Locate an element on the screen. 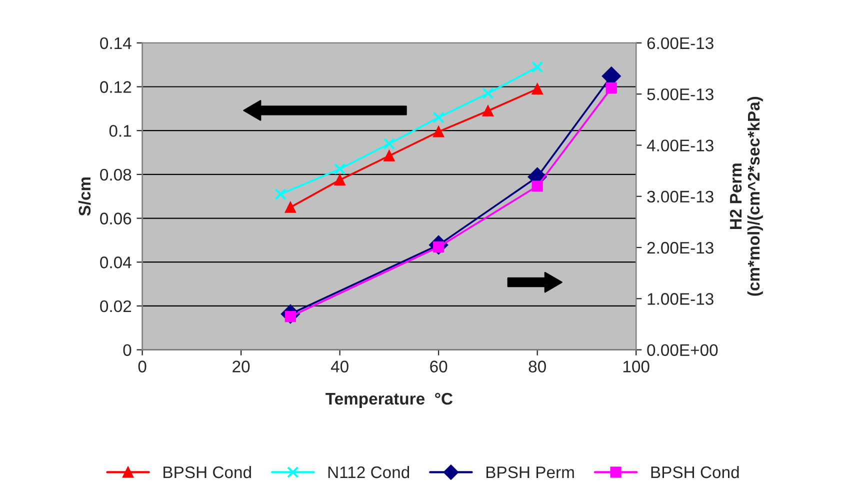 This screenshot has height=499, width=847. x-tick-label: 0 is located at coordinates (142, 366).